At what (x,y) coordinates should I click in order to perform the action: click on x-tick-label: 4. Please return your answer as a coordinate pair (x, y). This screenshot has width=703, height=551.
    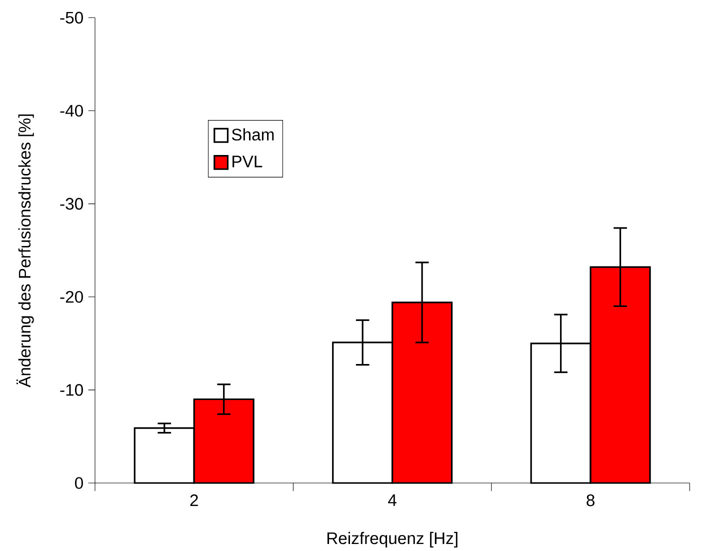
    Looking at the image, I should click on (392, 500).